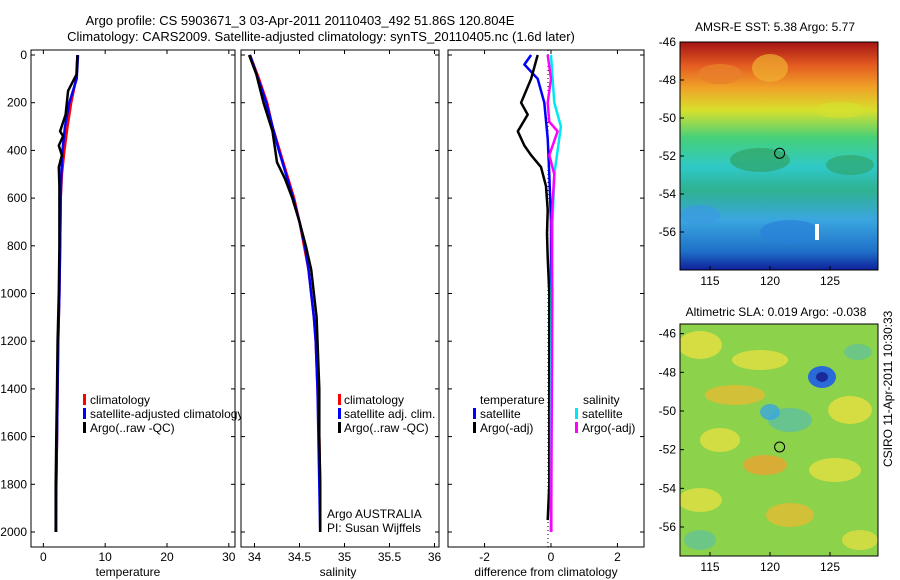 The image size is (900, 580). What do you see at coordinates (17, 103) in the screenshot?
I see `y-tick-label: 200` at bounding box center [17, 103].